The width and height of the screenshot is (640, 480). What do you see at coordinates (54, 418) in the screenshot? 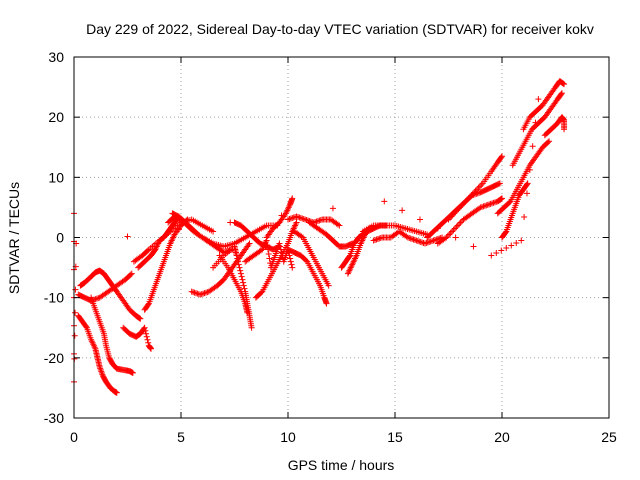
I see `y-tick-label: -30` at bounding box center [54, 418].